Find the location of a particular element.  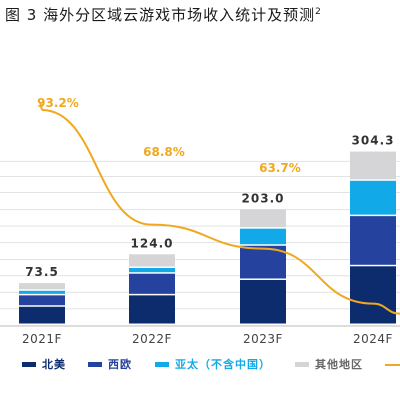

bar-total-label: 203.0 is located at coordinates (263, 198).